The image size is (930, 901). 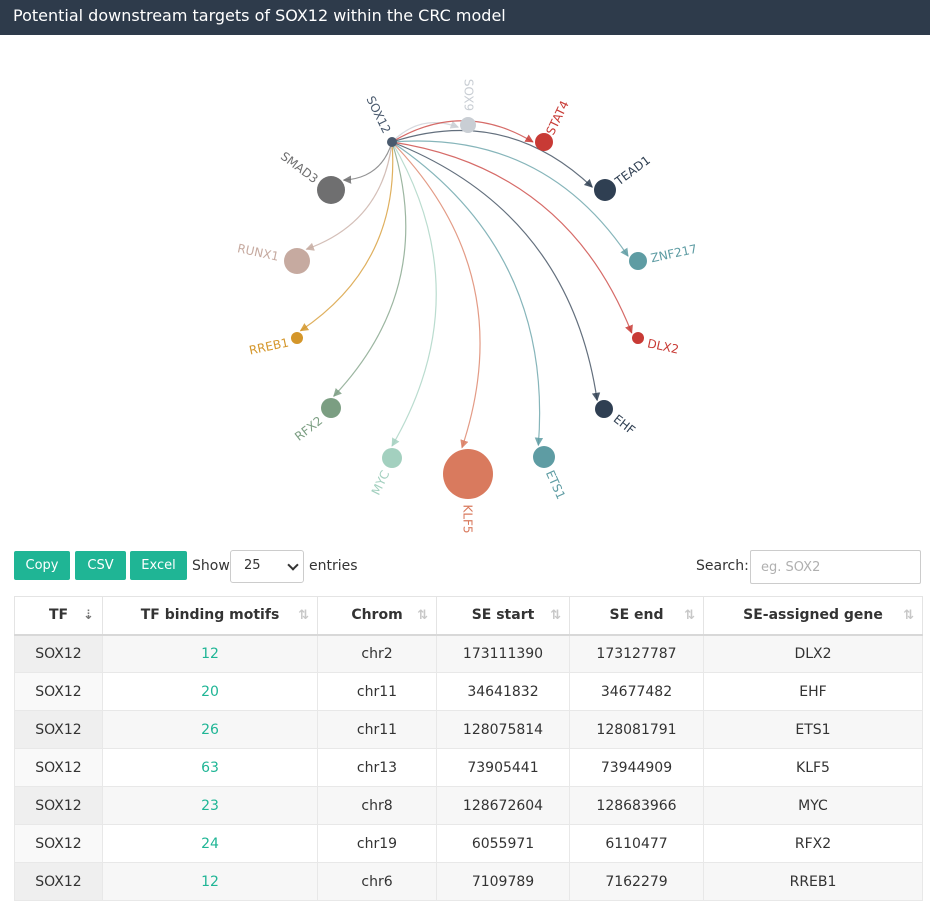 I want to click on table-row: SOX12 63 chr13 73905441 73944909 KLF5, so click(x=468, y=767).